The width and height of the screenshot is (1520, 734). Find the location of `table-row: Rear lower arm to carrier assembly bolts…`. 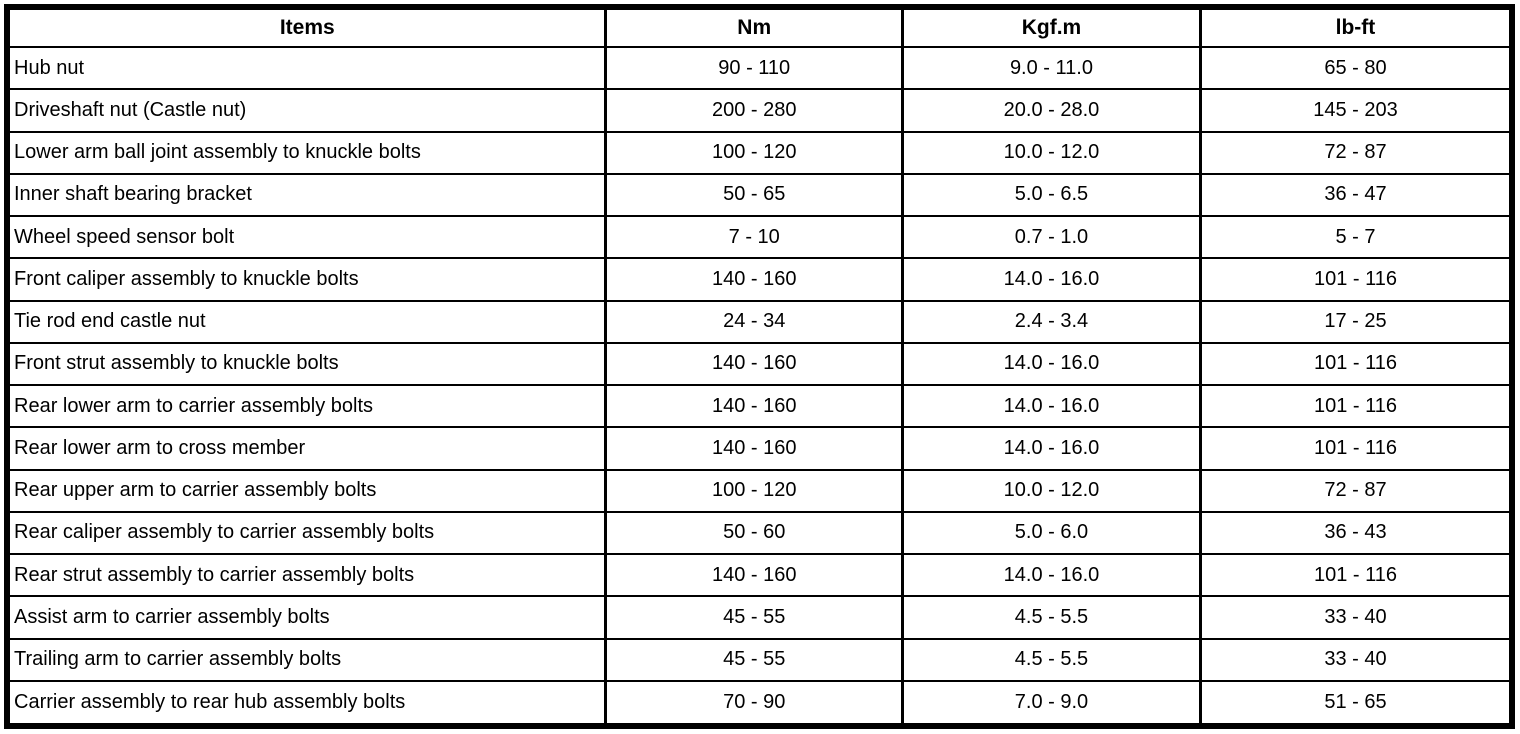

table-row: Rear lower arm to carrier assembly bolts… is located at coordinates (759, 406).